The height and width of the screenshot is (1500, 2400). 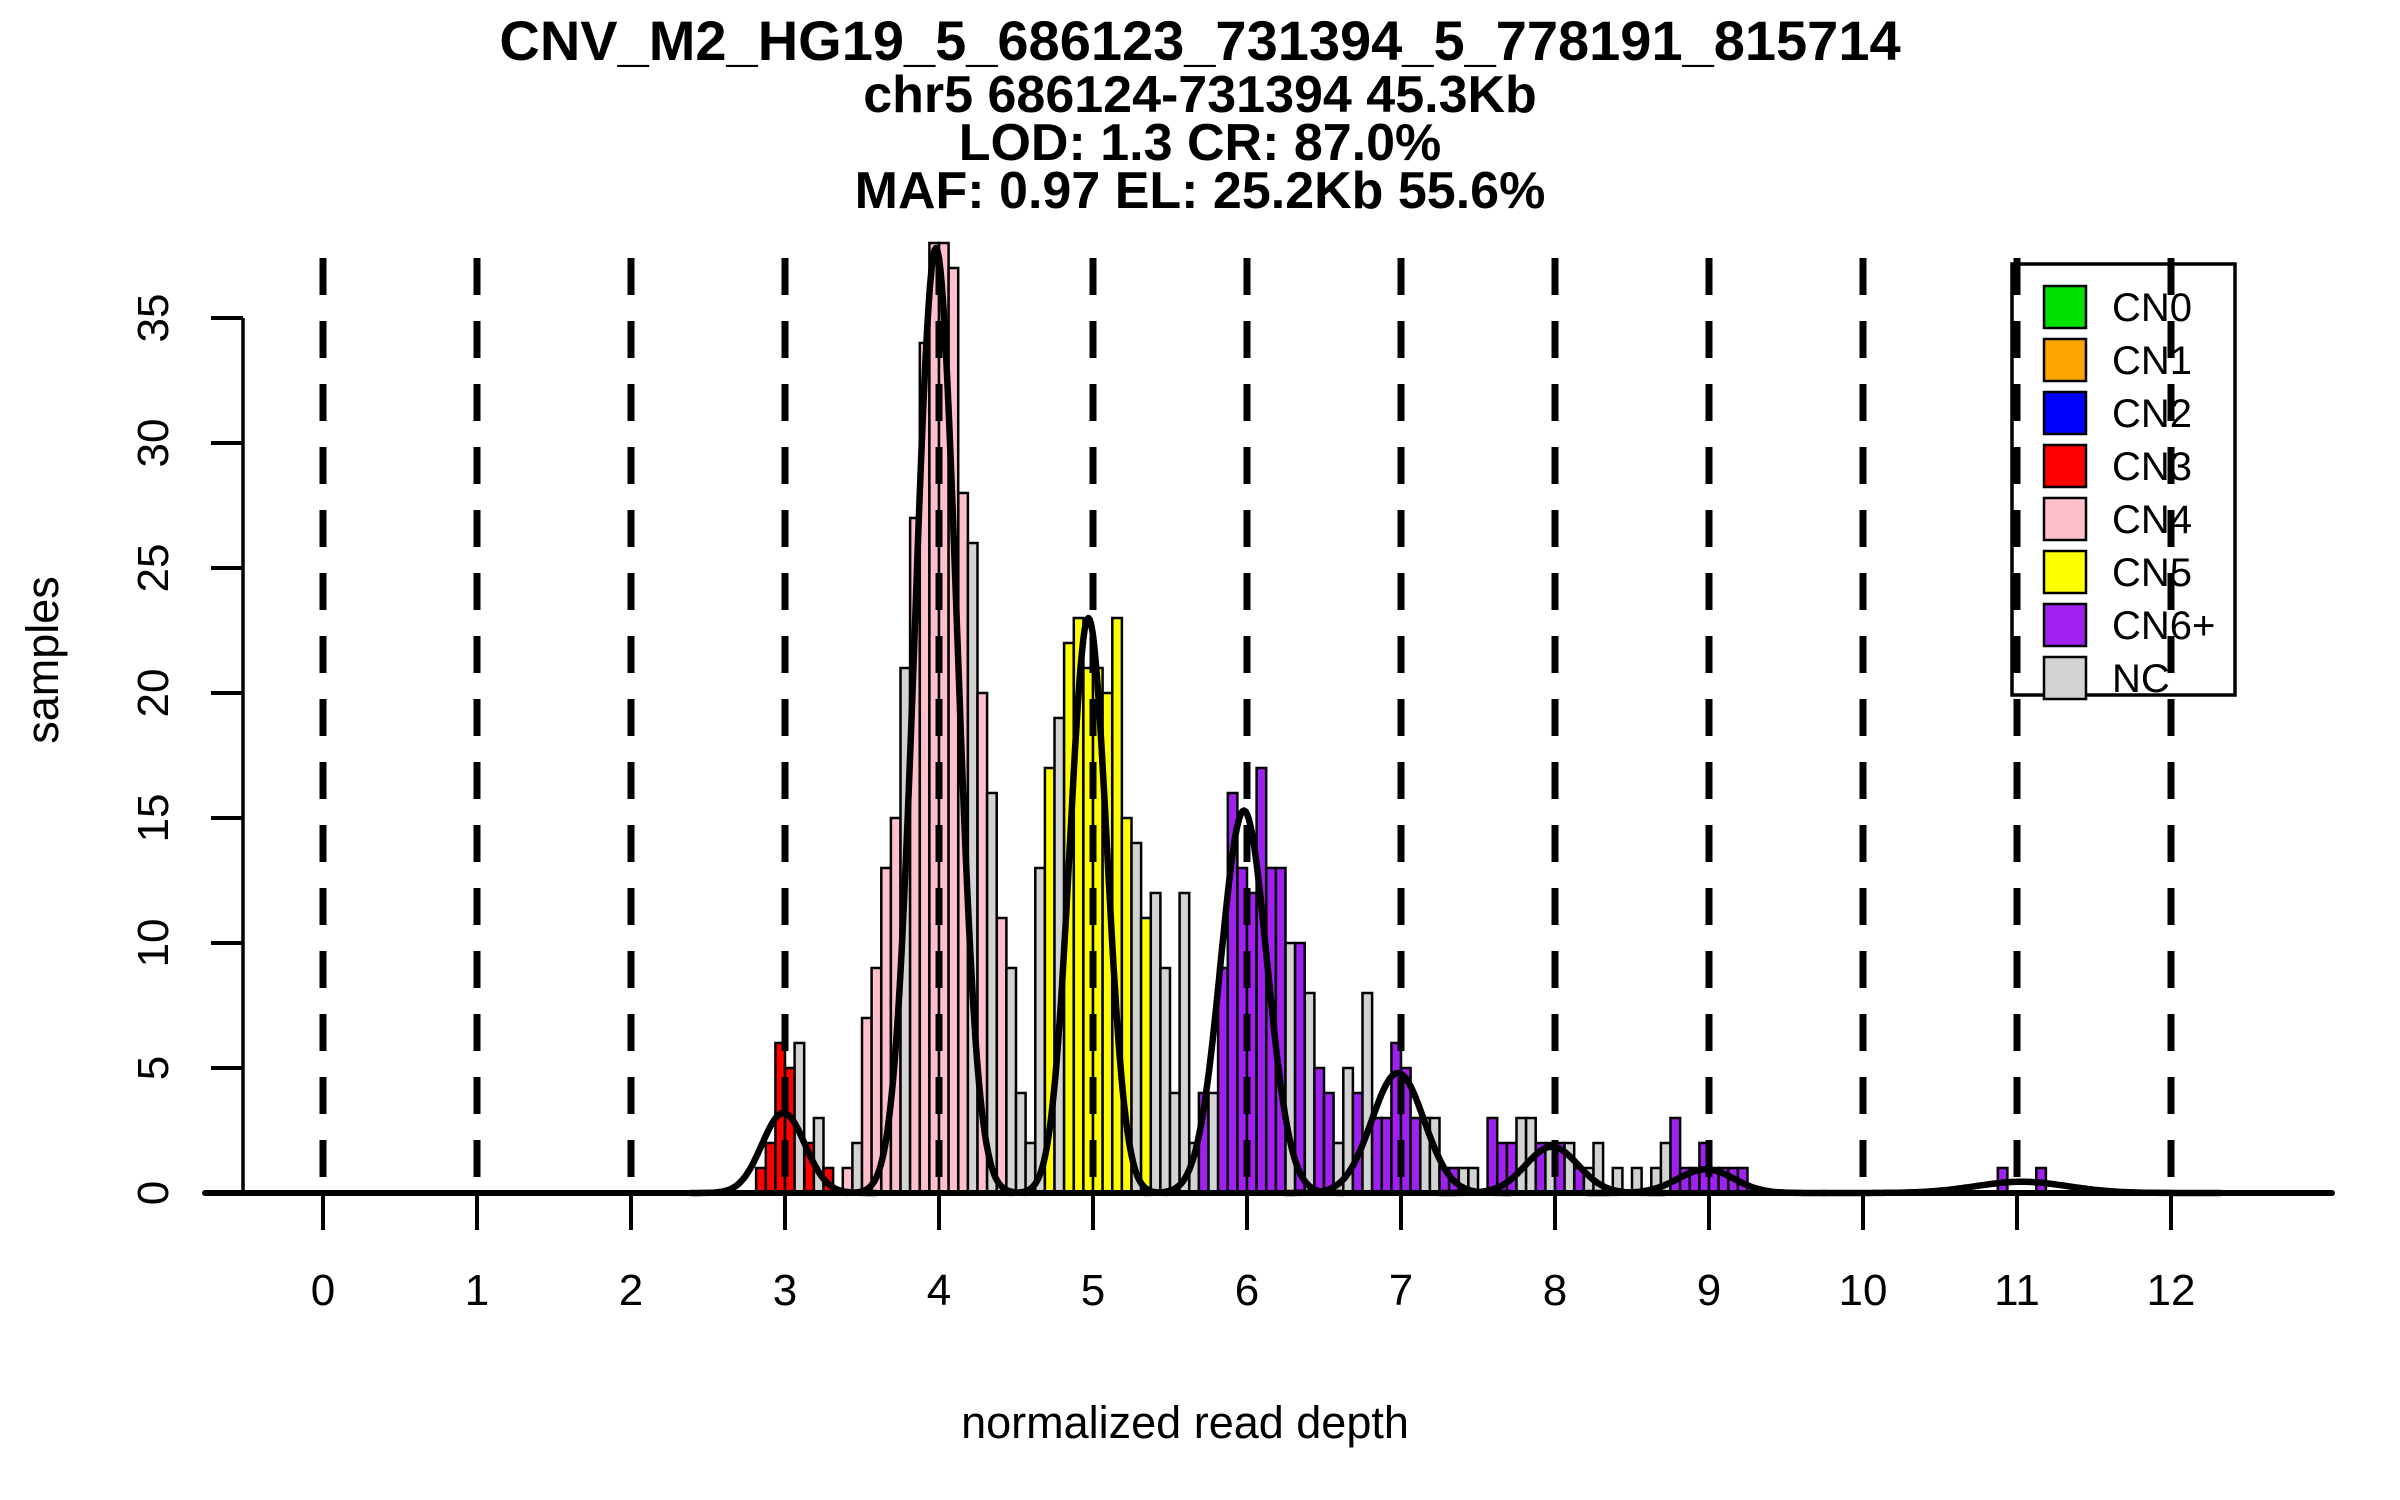 What do you see at coordinates (2065, 360) in the screenshot?
I see `legend-swatch-cn1` at bounding box center [2065, 360].